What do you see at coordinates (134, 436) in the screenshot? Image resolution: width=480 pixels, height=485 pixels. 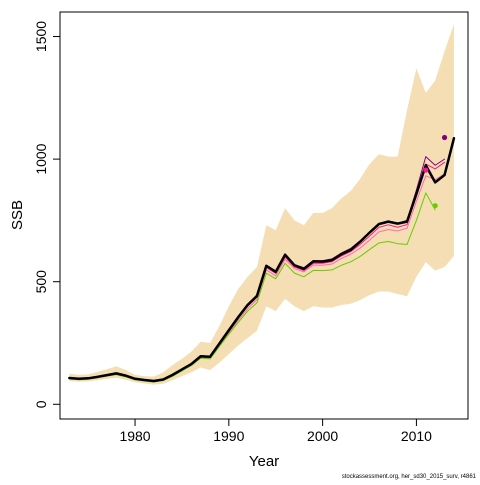 I see `x-tick-label-1980: 1980` at bounding box center [134, 436].